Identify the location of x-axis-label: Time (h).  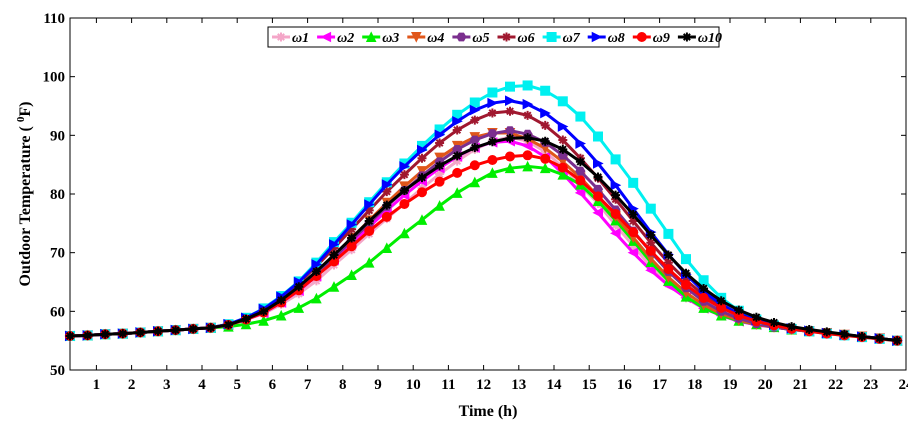
(488, 411).